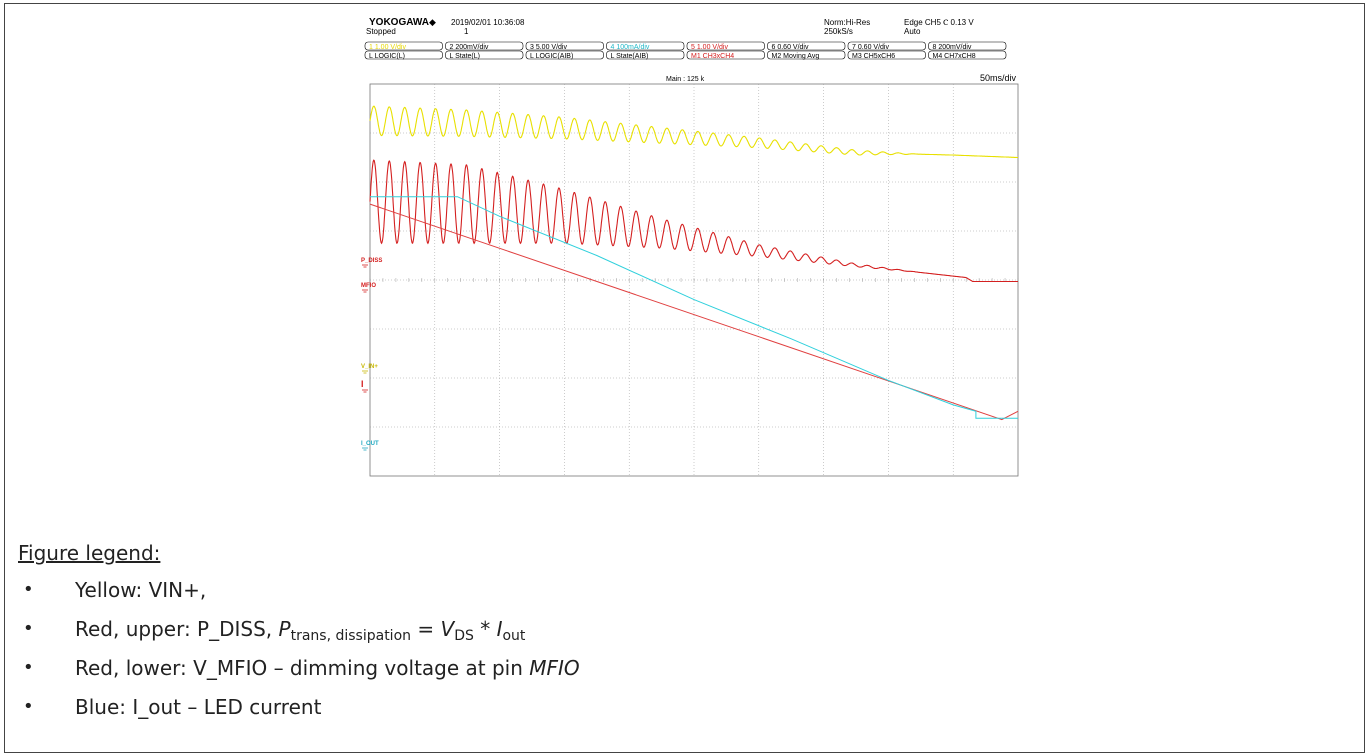 The image size is (1370, 756). What do you see at coordinates (362, 384) in the screenshot?
I see `channel-marker-label: I` at bounding box center [362, 384].